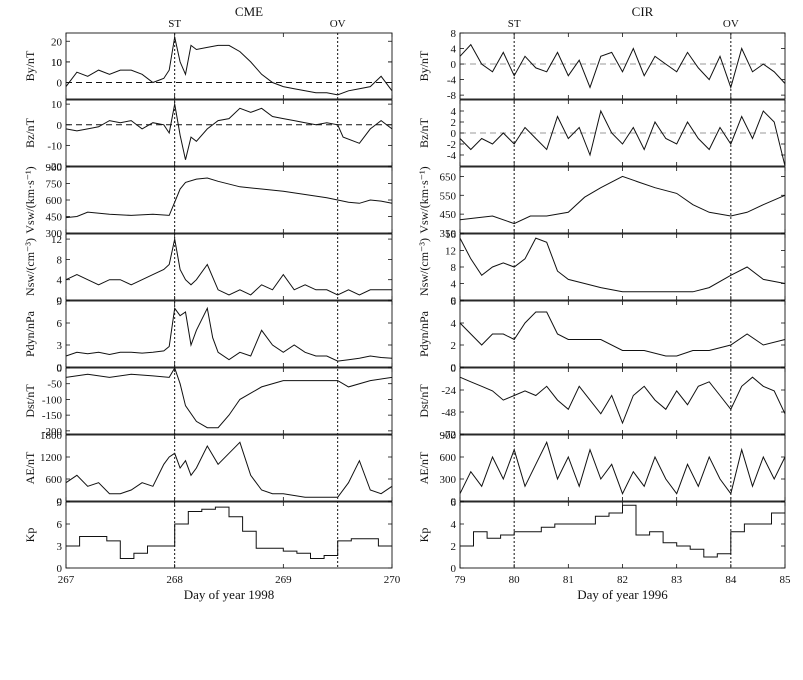  What do you see at coordinates (52, 400) in the screenshot?
I see `y-tick-label: -100` at bounding box center [52, 400].